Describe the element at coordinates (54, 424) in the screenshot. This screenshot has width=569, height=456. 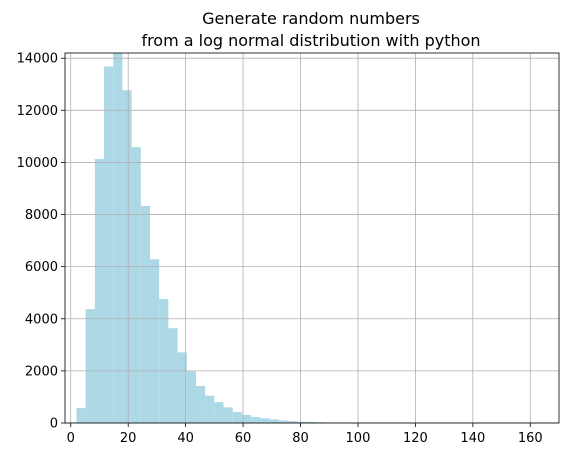
I see `y-tick-label: 0` at that location.